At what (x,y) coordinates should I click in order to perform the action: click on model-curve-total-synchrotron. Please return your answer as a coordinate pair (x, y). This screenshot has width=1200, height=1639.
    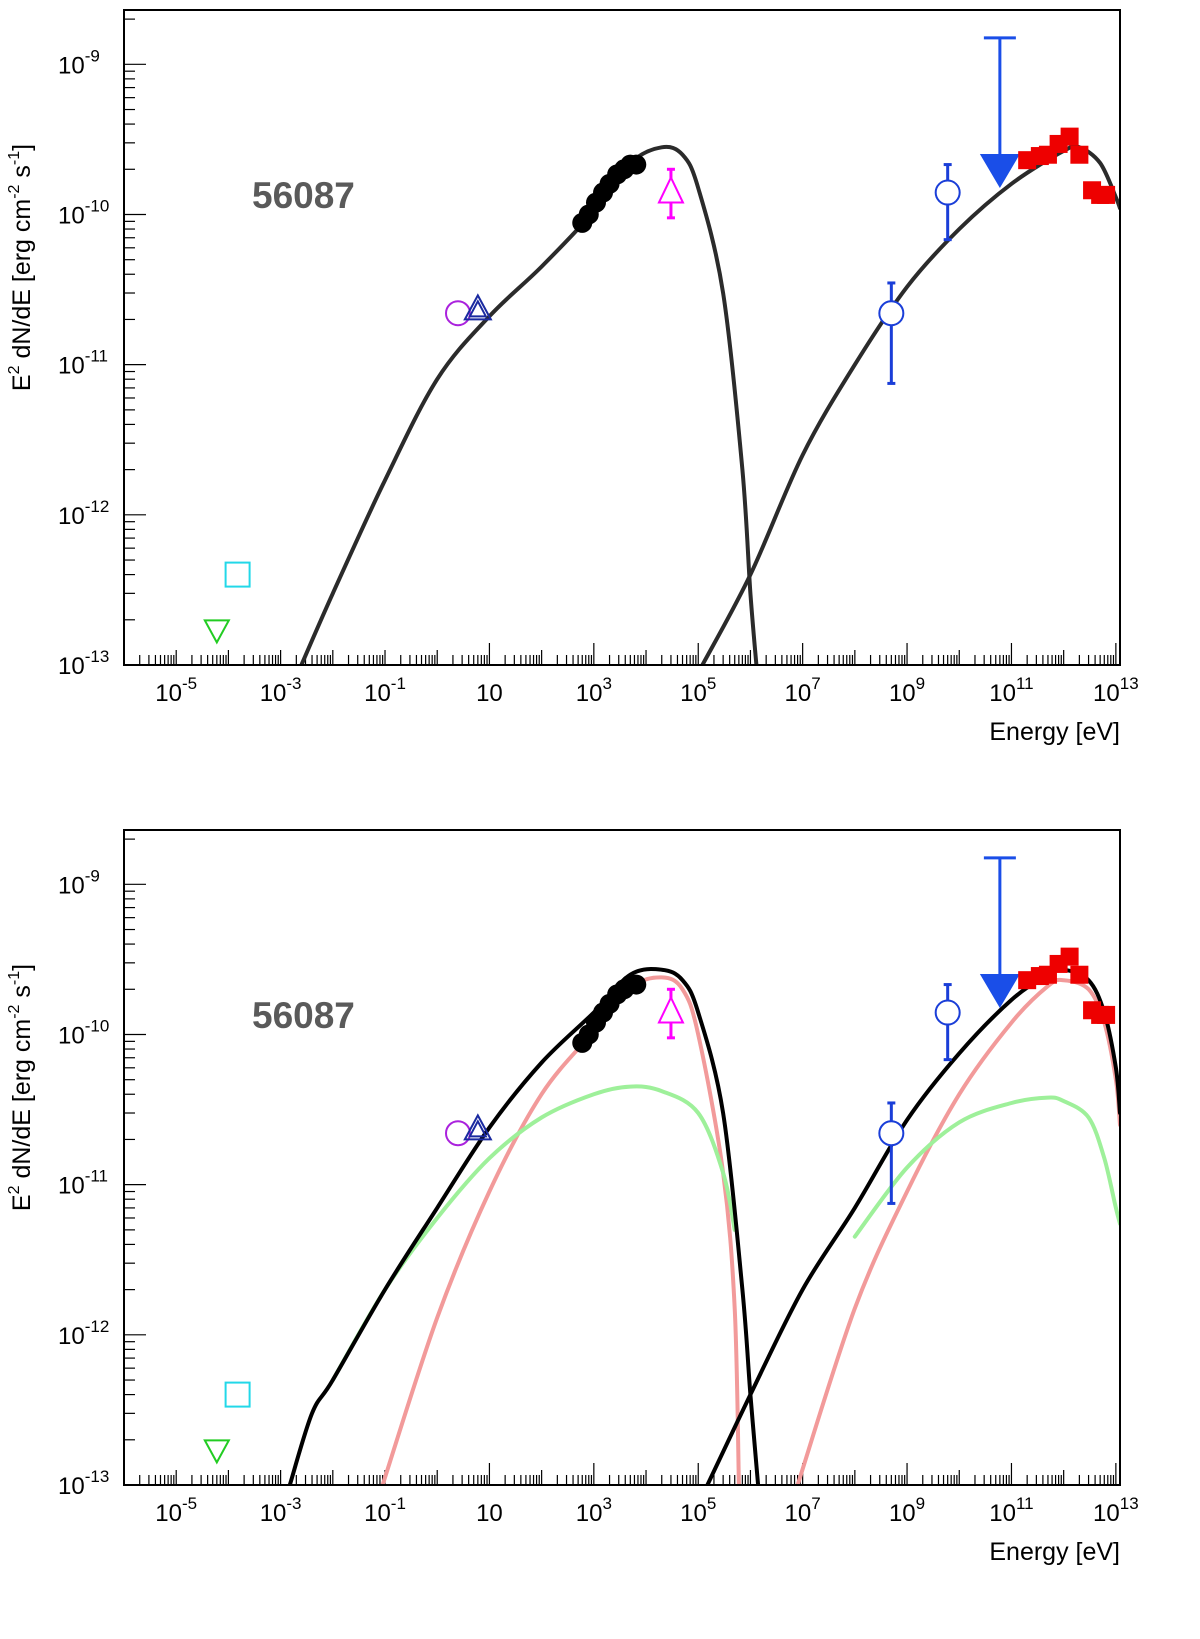
    Looking at the image, I should click on (524, 1226).